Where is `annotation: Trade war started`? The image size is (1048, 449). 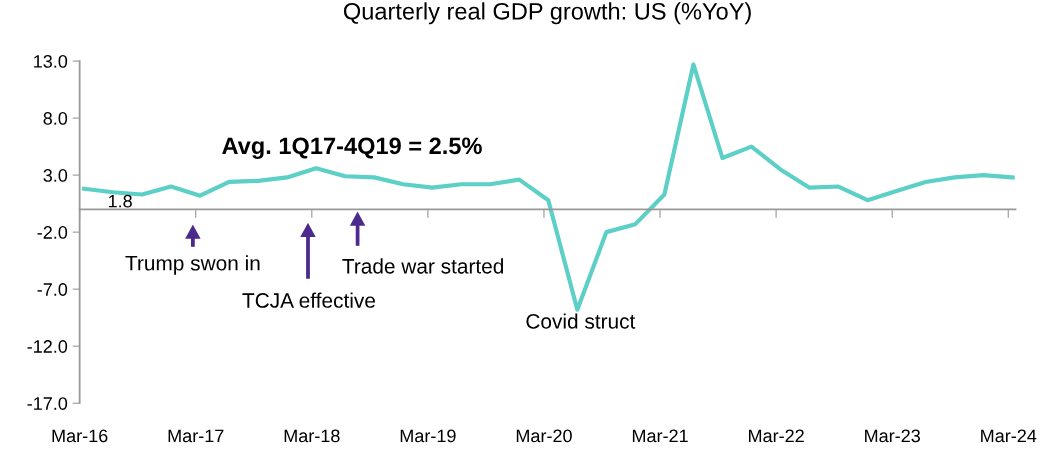 annotation: Trade war started is located at coordinates (423, 266).